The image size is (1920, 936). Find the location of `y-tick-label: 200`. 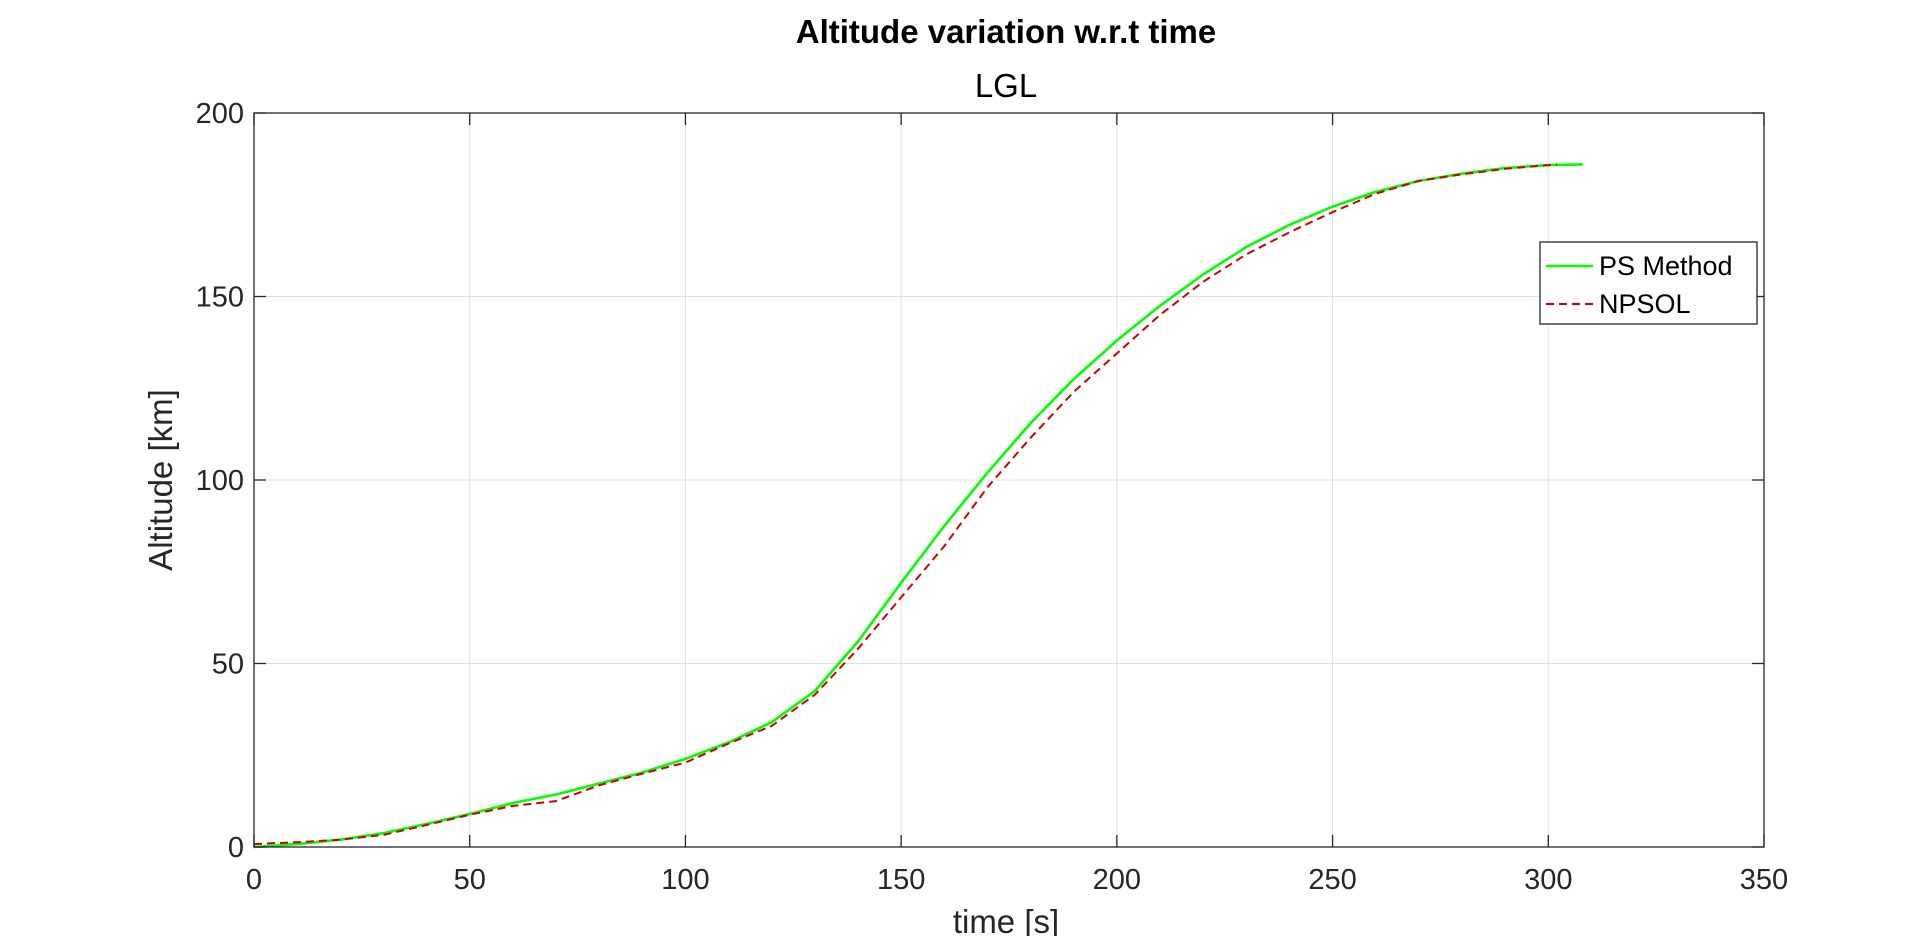

y-tick-label: 200 is located at coordinates (220, 114).